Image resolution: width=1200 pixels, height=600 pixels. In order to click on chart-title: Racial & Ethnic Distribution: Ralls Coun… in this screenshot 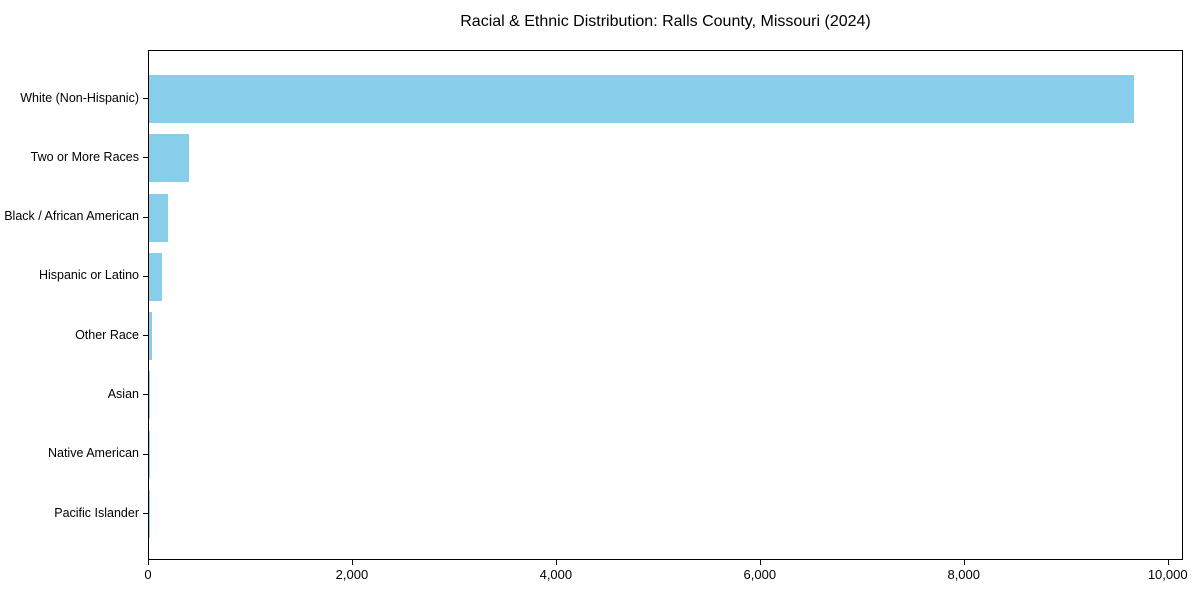, I will do `click(665, 21)`.